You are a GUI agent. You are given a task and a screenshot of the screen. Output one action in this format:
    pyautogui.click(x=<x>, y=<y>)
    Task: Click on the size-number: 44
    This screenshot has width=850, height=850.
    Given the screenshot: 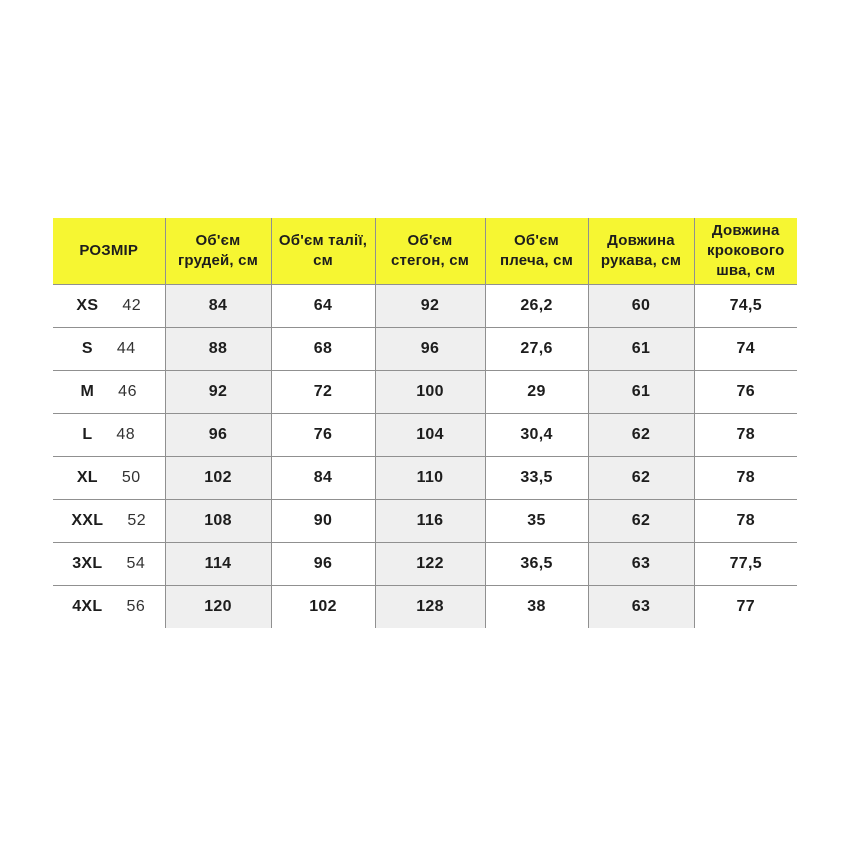 What is the action you would take?
    pyautogui.click(x=126, y=348)
    